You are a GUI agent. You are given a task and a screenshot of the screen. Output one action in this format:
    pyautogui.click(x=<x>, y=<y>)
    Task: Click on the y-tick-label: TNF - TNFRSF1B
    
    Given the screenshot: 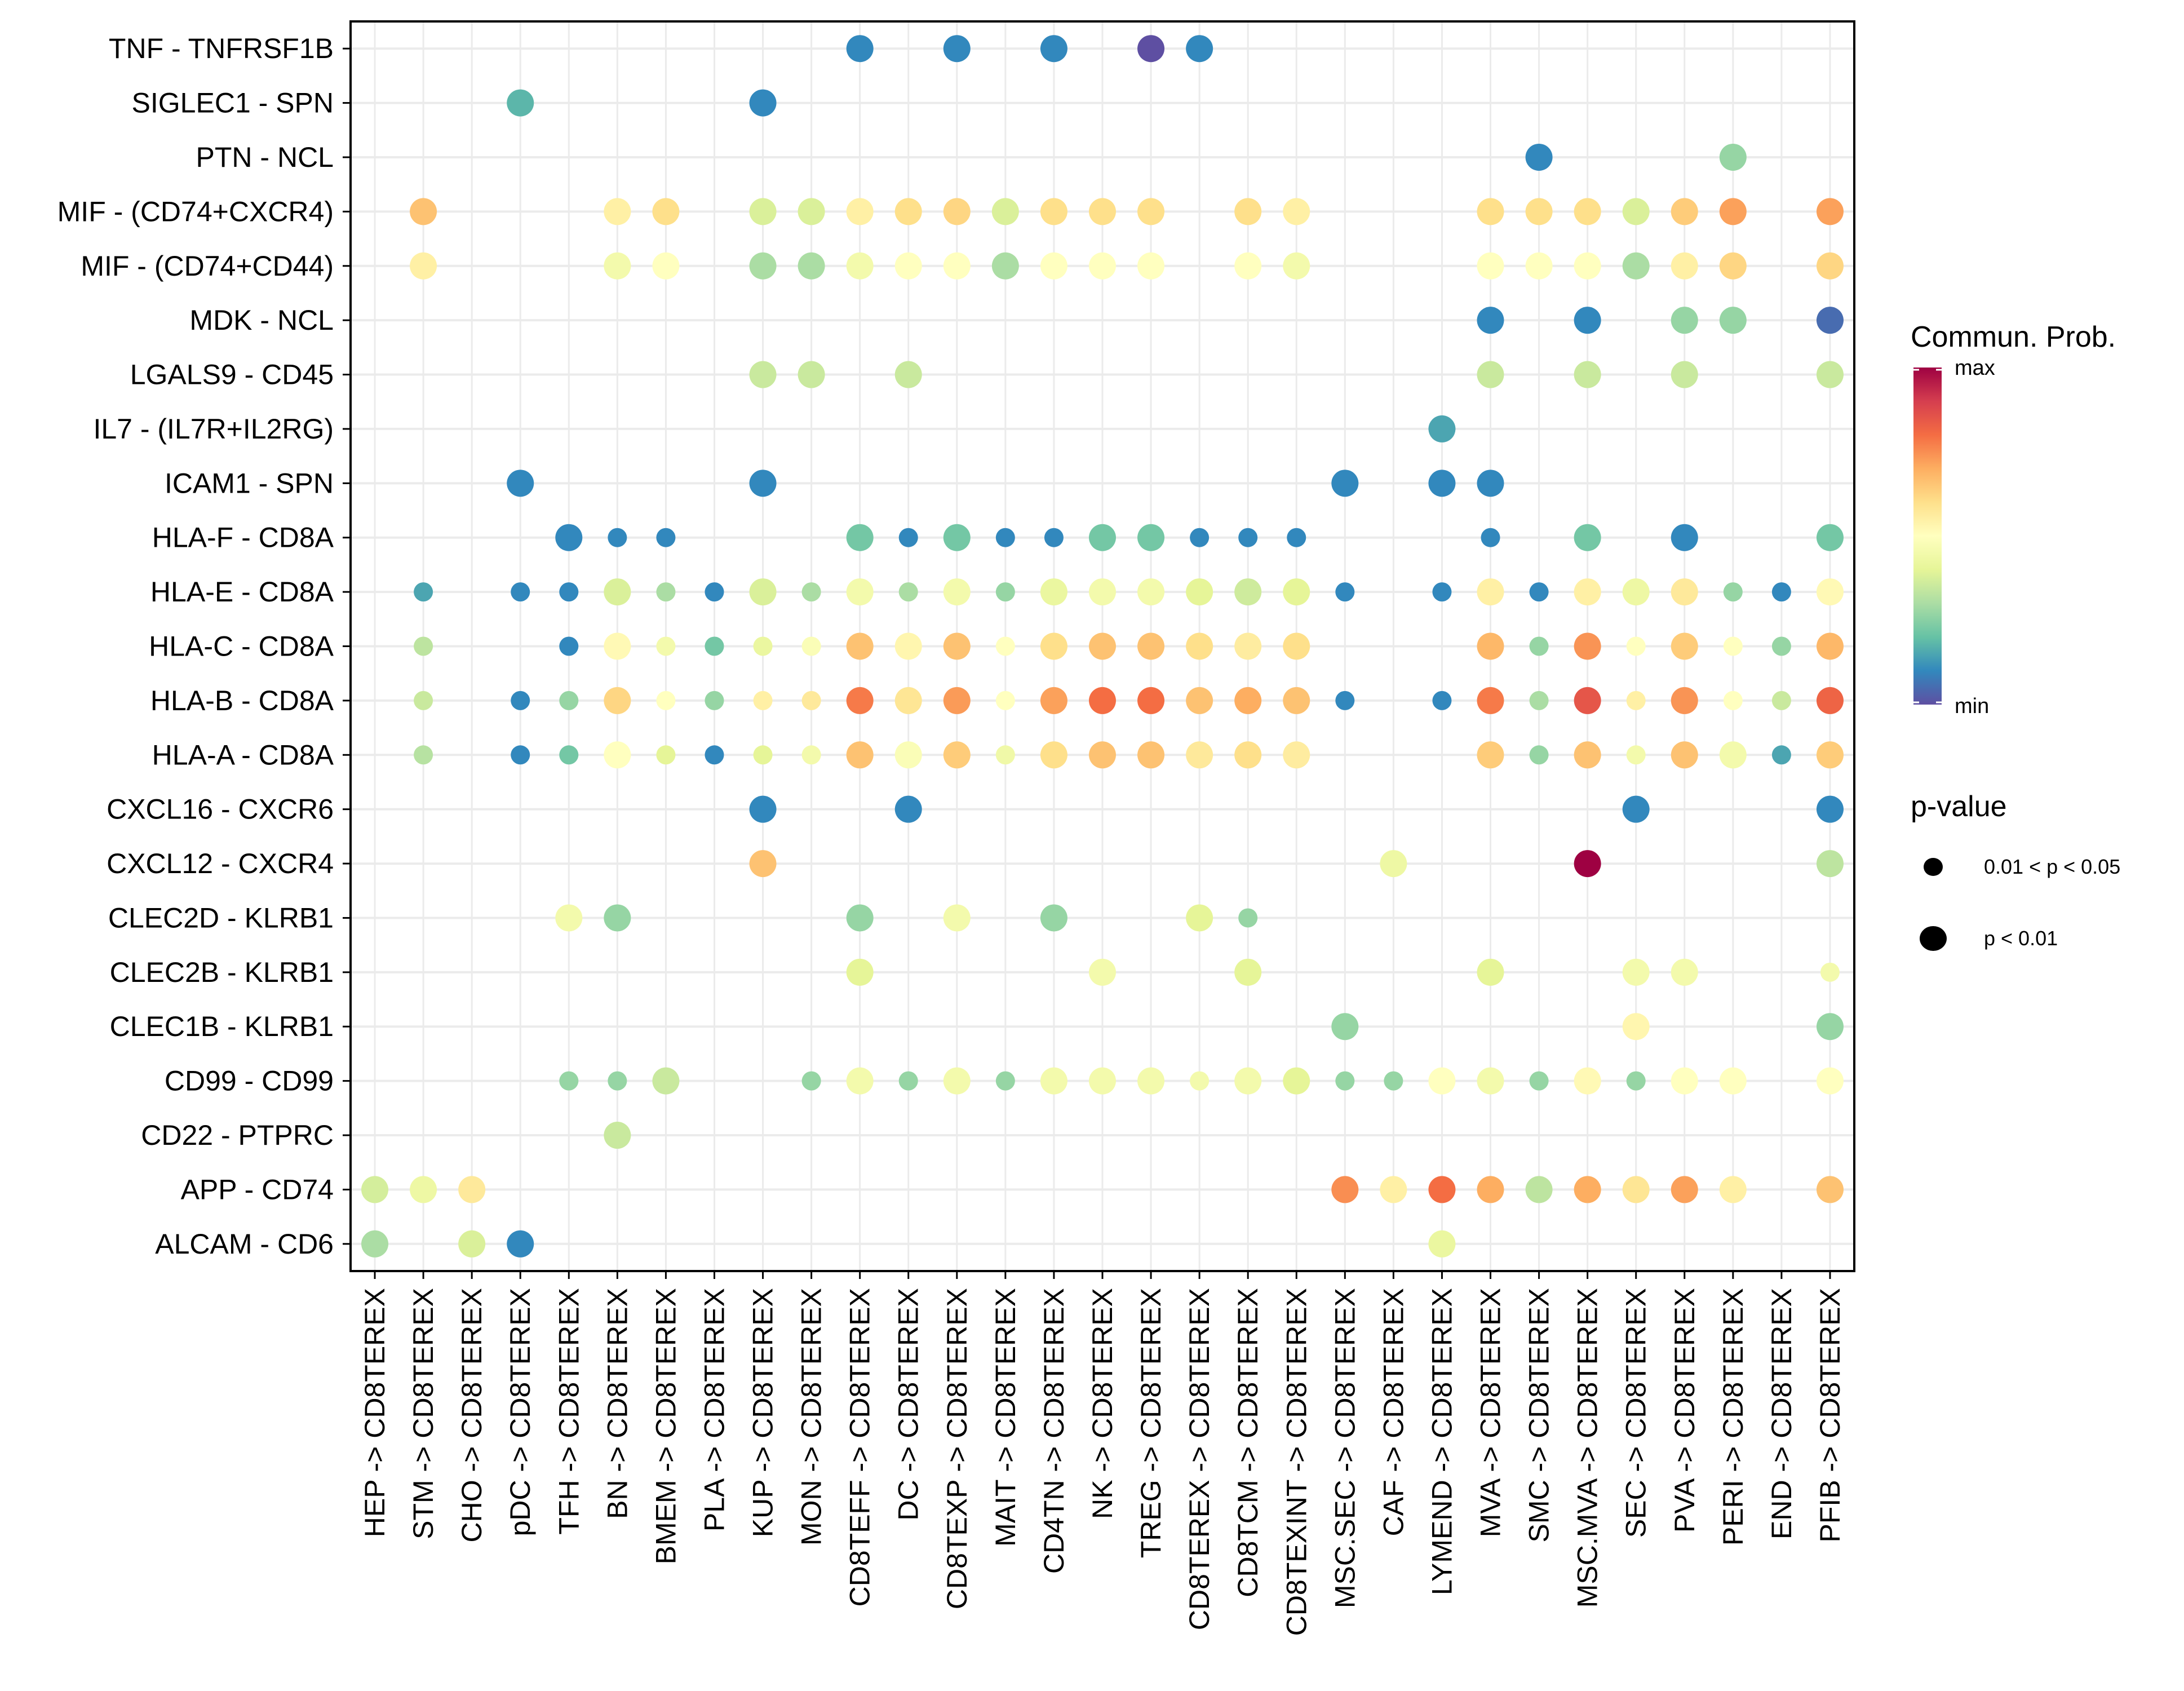 What is the action you would take?
    pyautogui.click(x=221, y=48)
    